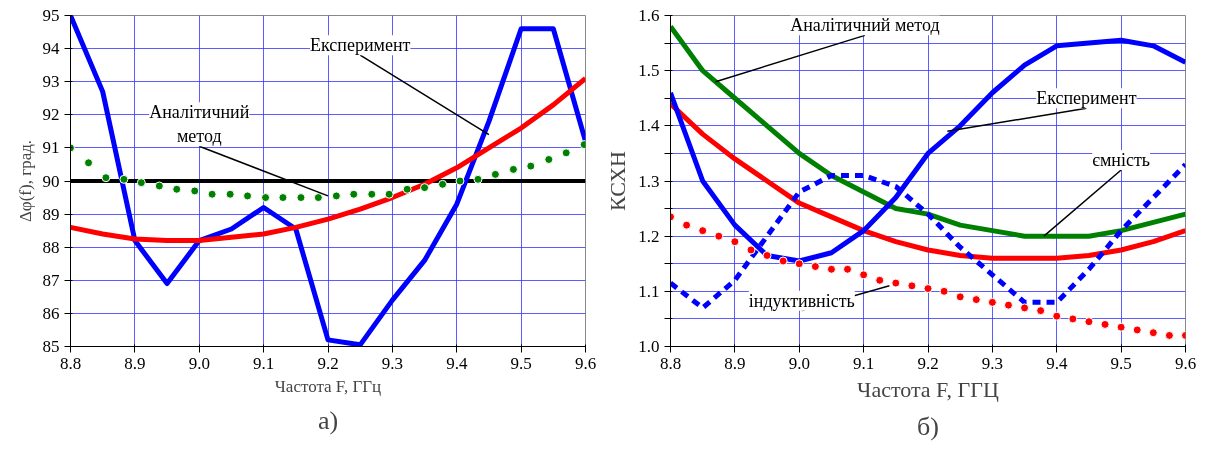 This screenshot has width=1217, height=451. What do you see at coordinates (70, 363) in the screenshot?
I see `x-tick-label: 8.8` at bounding box center [70, 363].